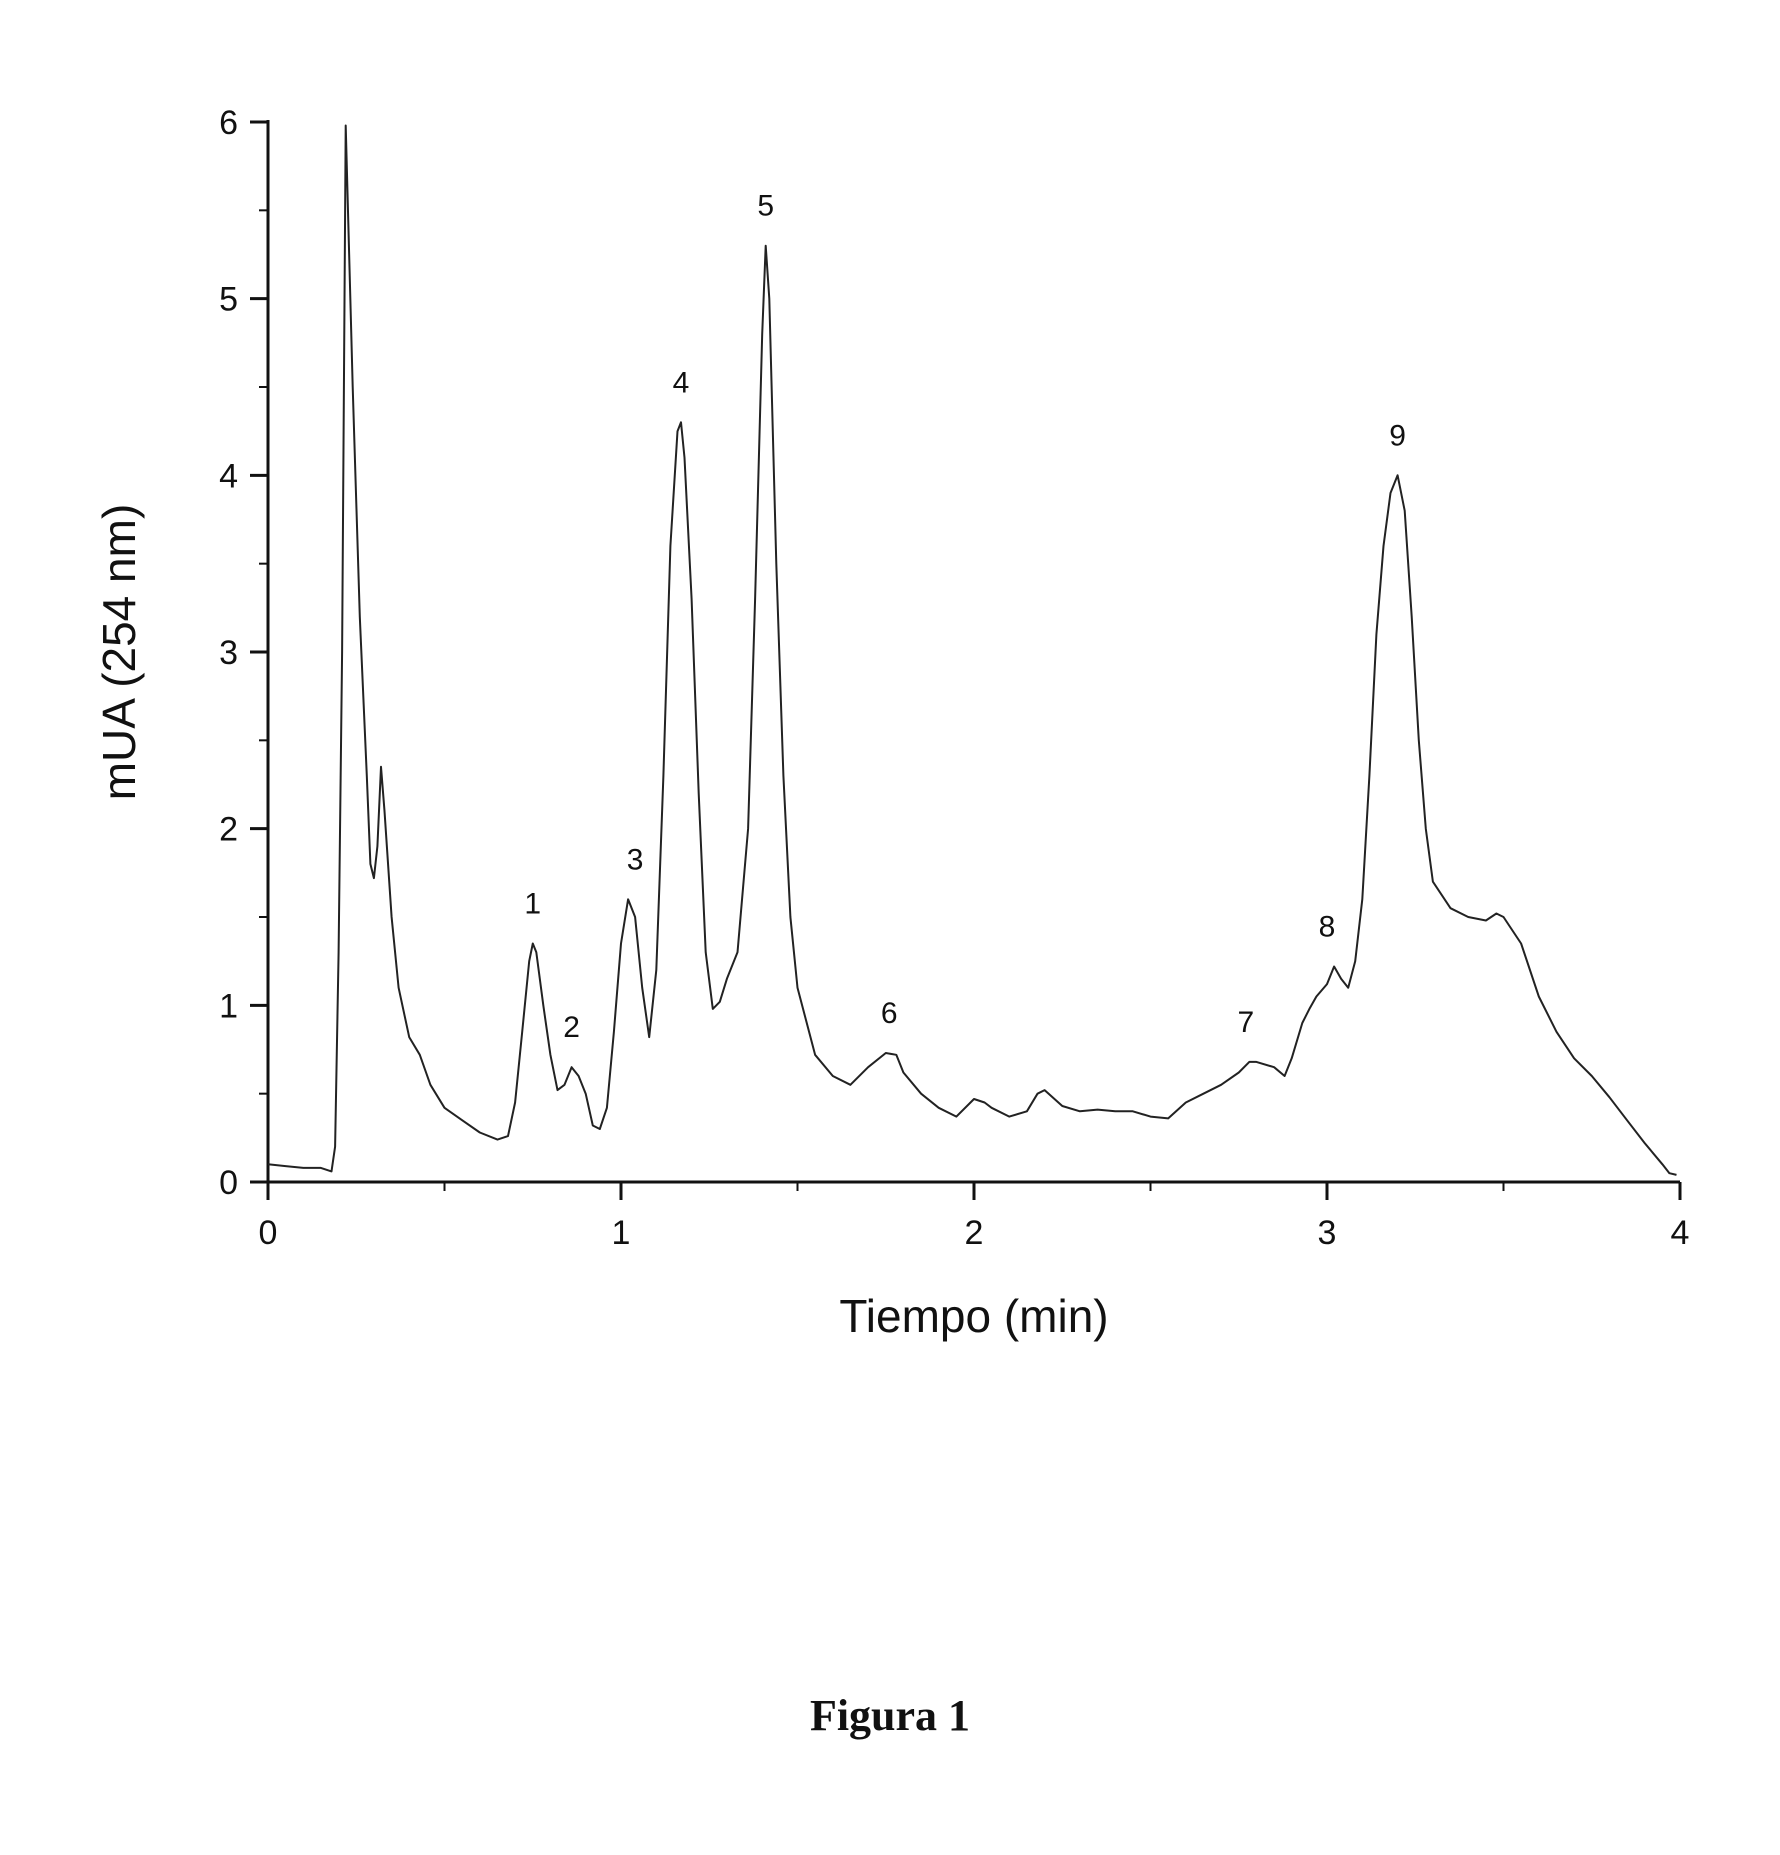 This screenshot has width=1780, height=1855. I want to click on peak-label-8: 8, so click(1327, 926).